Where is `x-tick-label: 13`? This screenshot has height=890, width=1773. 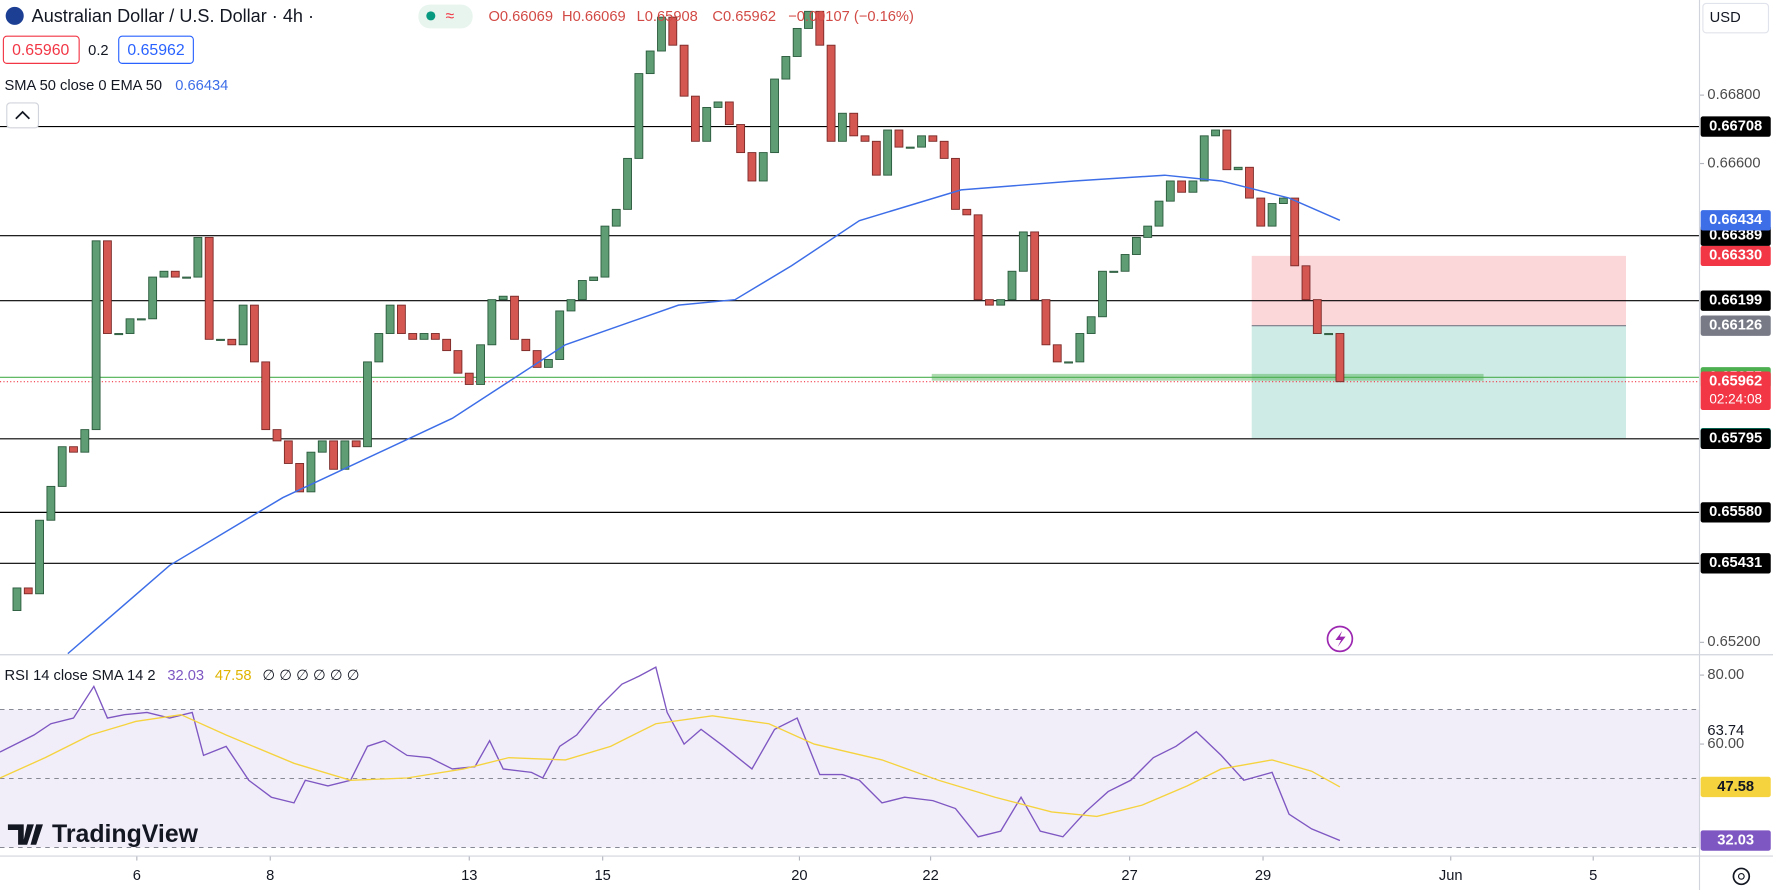 x-tick-label: 13 is located at coordinates (469, 876).